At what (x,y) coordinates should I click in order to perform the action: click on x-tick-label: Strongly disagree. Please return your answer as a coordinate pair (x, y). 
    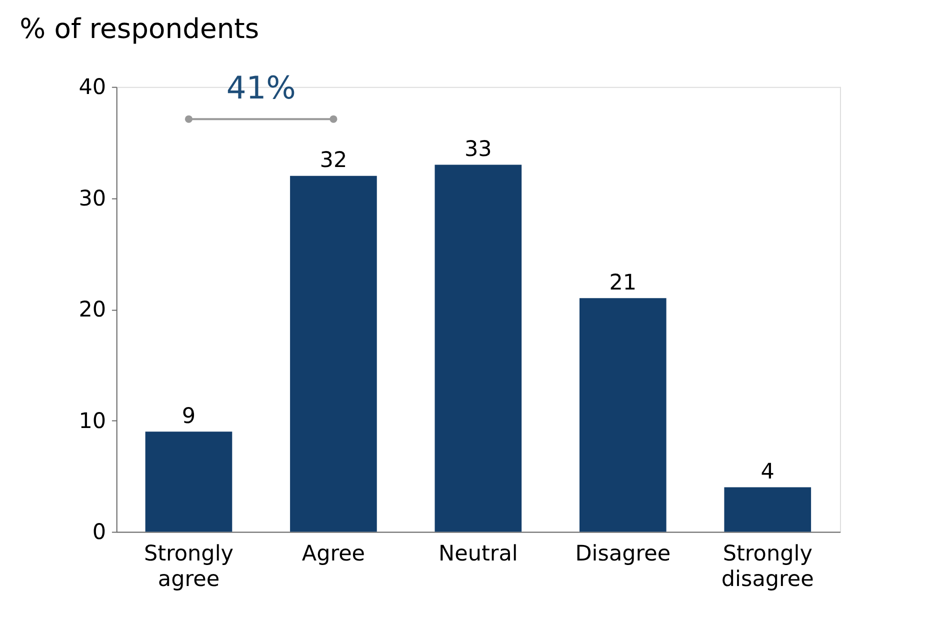
    Looking at the image, I should click on (767, 567).